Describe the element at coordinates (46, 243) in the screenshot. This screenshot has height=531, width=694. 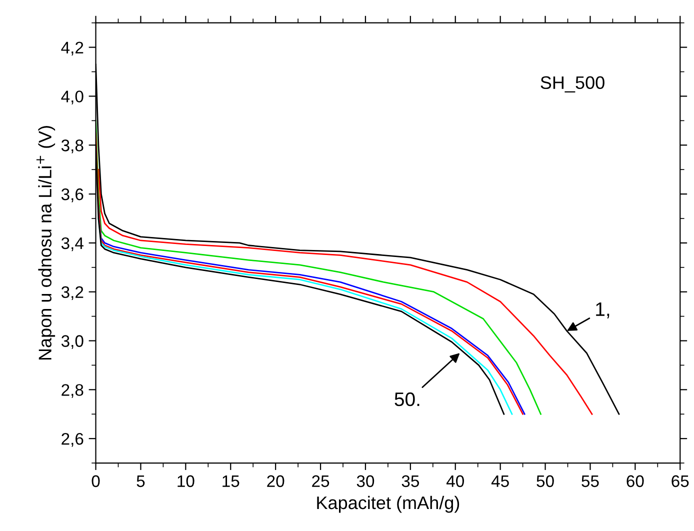
I see `y-axis-title: Napon u odnosu na Li/Li$^{+}$ (V)` at that location.